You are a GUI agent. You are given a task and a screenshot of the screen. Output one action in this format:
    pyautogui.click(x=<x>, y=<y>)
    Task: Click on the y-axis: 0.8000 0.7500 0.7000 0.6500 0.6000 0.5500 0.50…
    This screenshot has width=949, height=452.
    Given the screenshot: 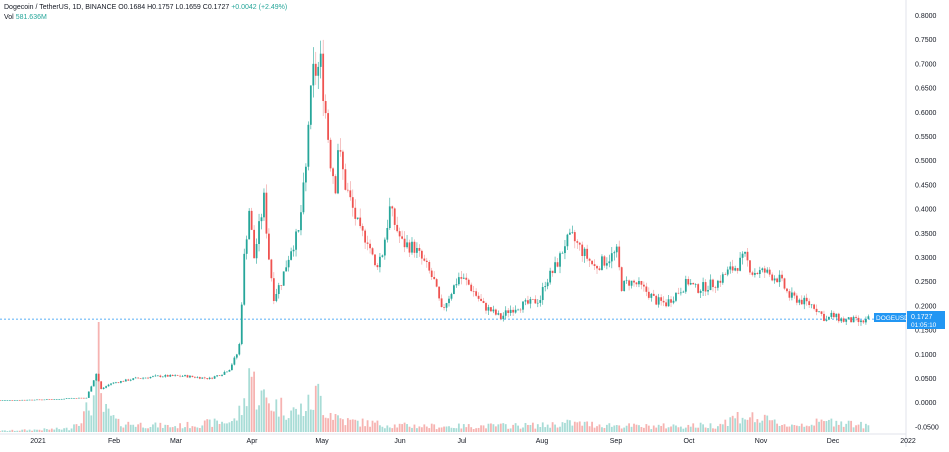 What is the action you would take?
    pyautogui.click(x=927, y=222)
    